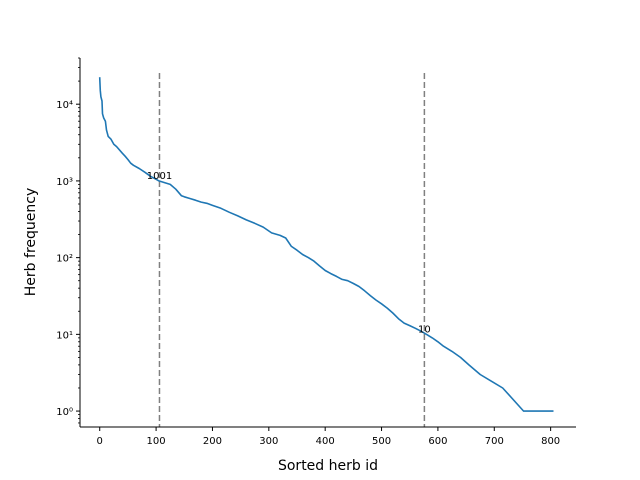  I want to click on x-axis-ticks: 0 100 200 300 400 500 600 700 800, so click(328, 437).